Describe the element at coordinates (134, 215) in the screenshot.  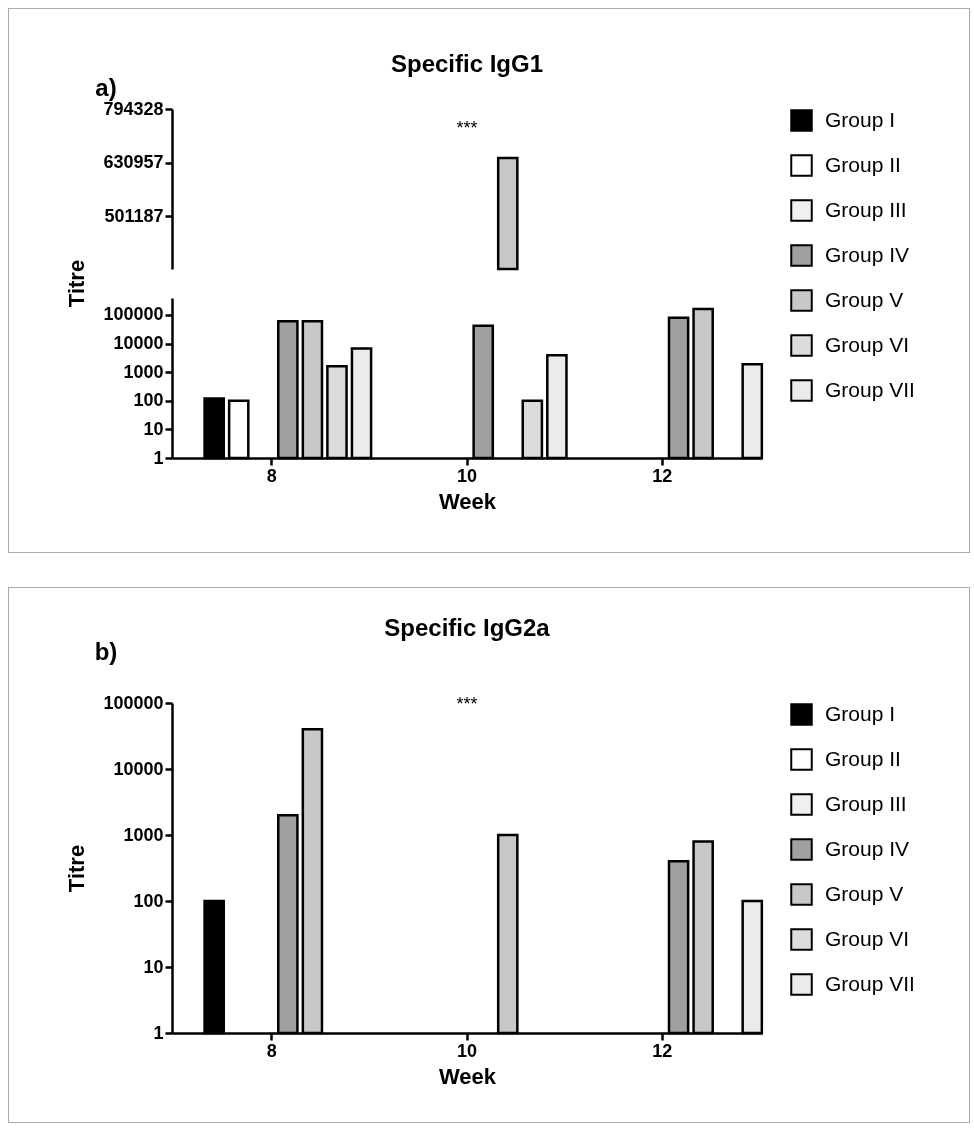
I see `y-tick-label: 501187` at that location.